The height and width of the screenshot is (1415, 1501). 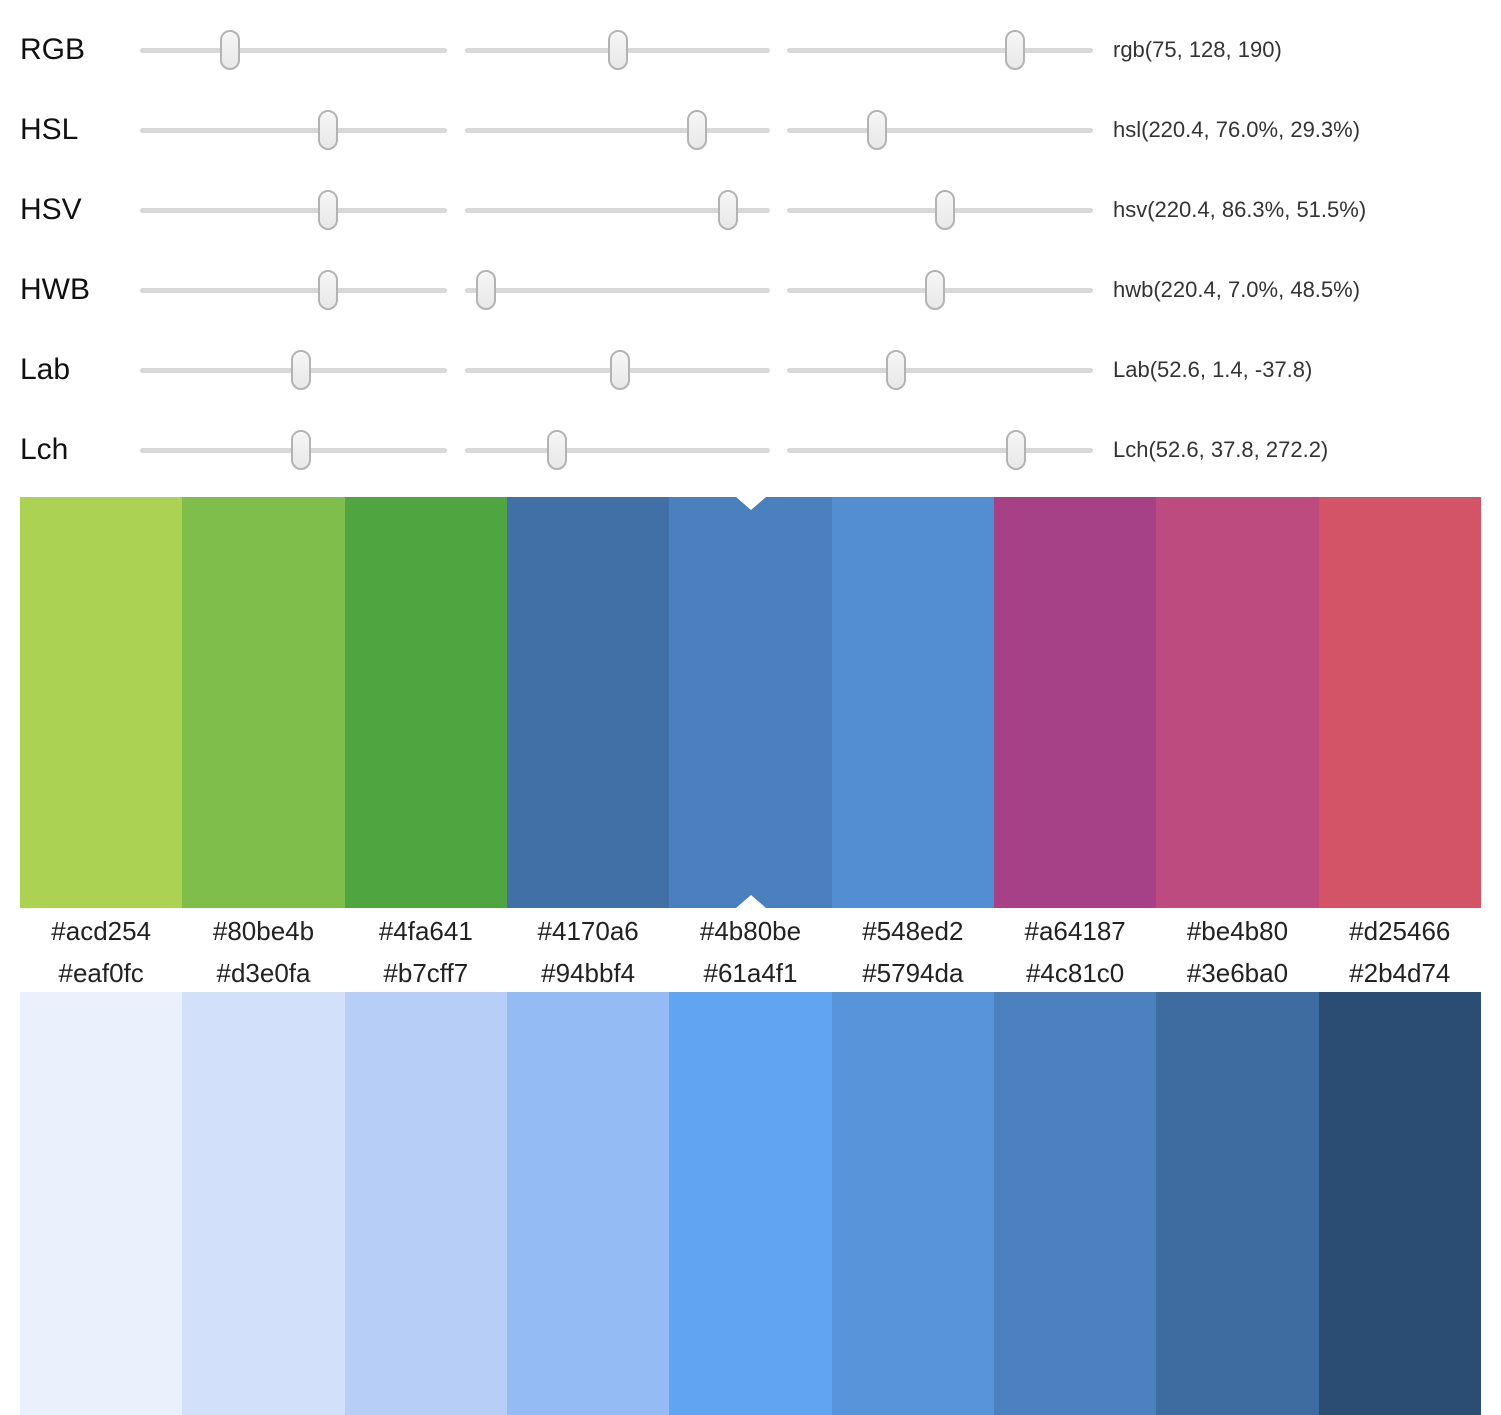 I want to click on hsl-hue-slider-thumb, so click(x=327, y=130).